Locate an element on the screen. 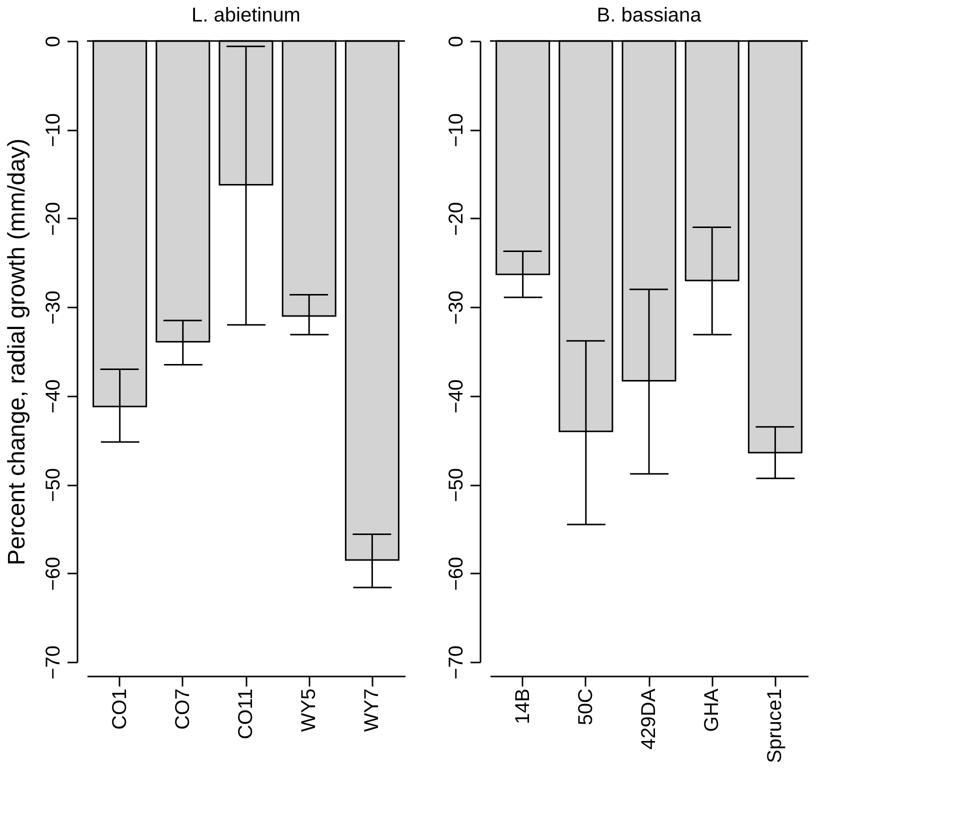  x-tick-label: WY7 is located at coordinates (372, 710).